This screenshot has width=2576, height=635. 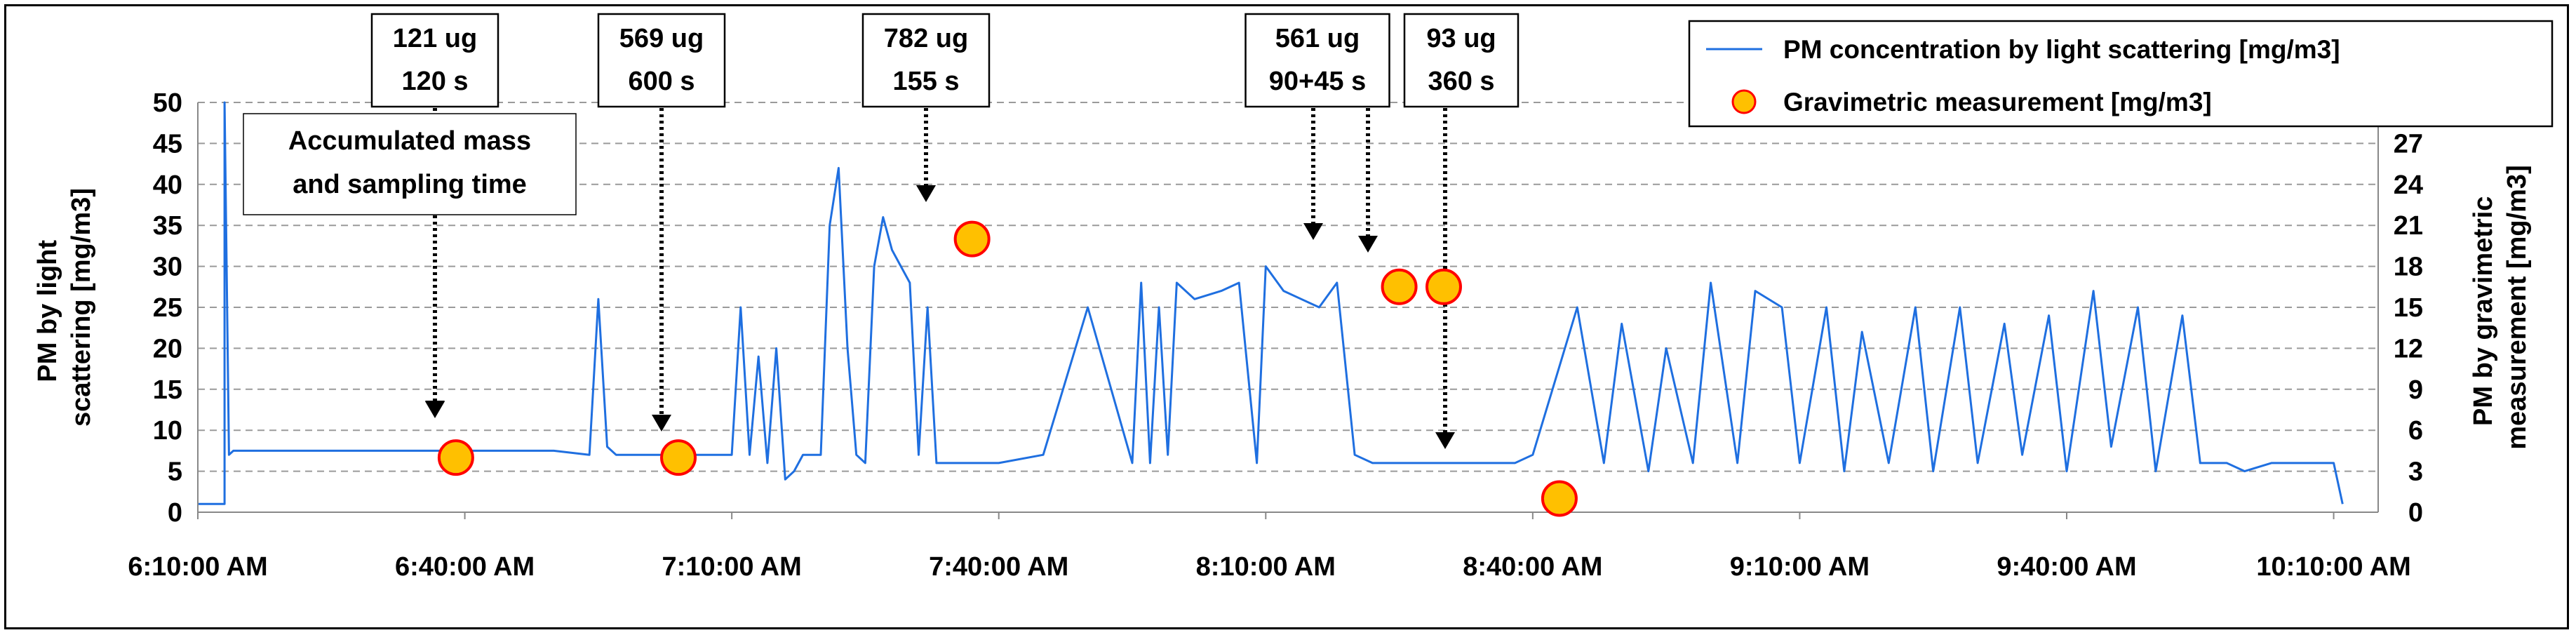 I want to click on right-tick-label: 15, so click(x=2408, y=308).